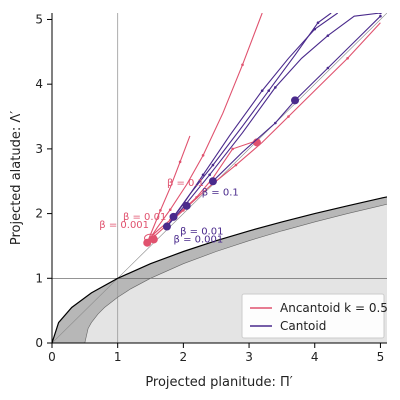 Image resolution: width=400 pixels, height=400 pixels. I want to click on y-tick-label: 1, so click(39, 278).